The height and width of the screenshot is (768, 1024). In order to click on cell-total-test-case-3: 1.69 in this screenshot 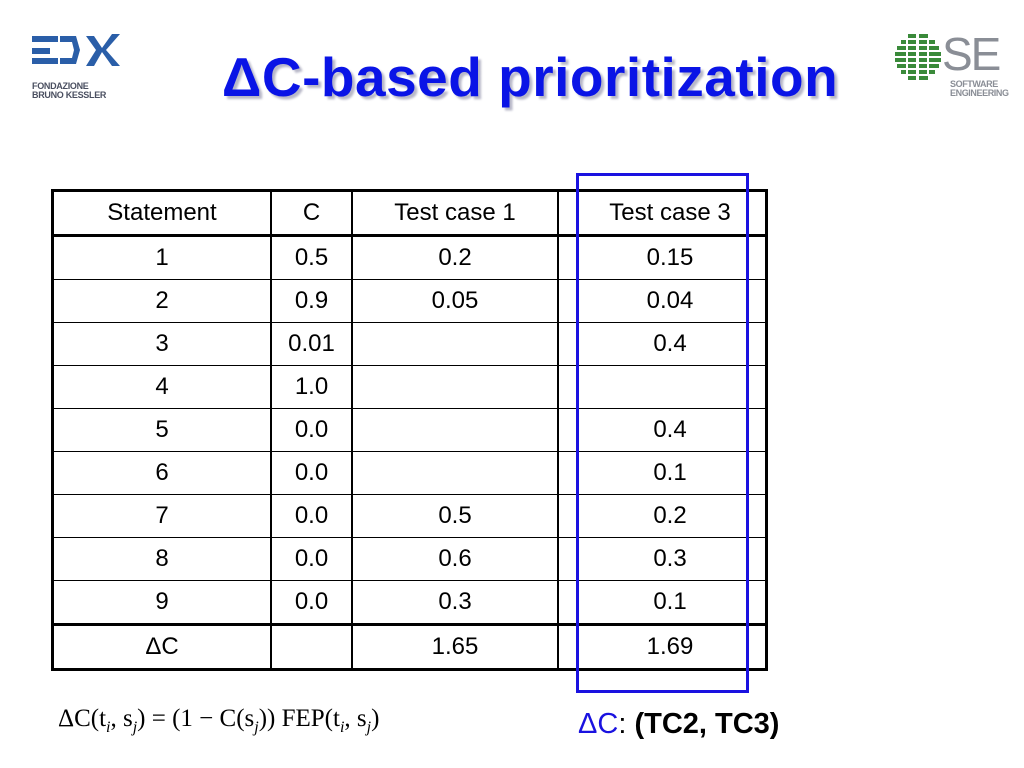, I will do `click(671, 647)`.